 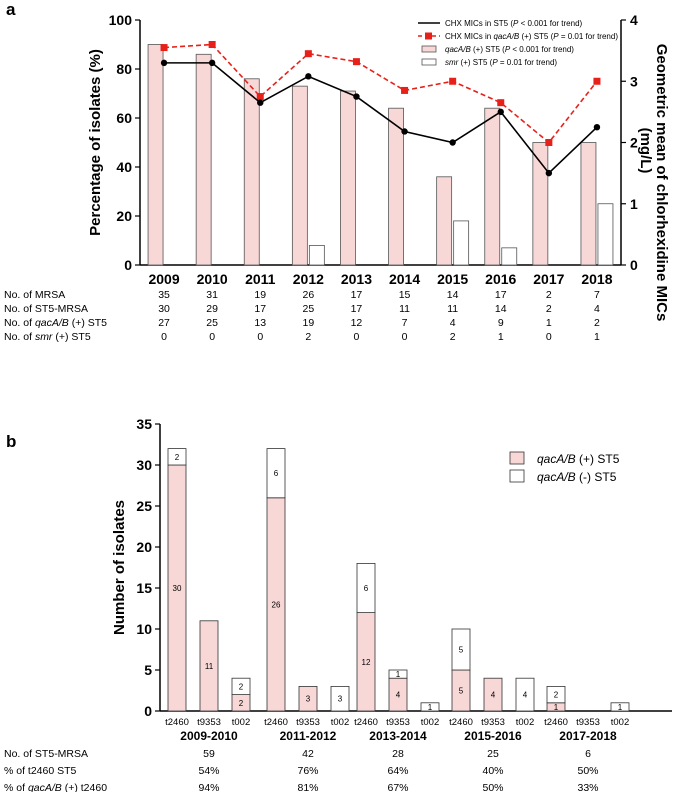 What do you see at coordinates (405, 295) in the screenshot?
I see `table-cell: 15` at bounding box center [405, 295].